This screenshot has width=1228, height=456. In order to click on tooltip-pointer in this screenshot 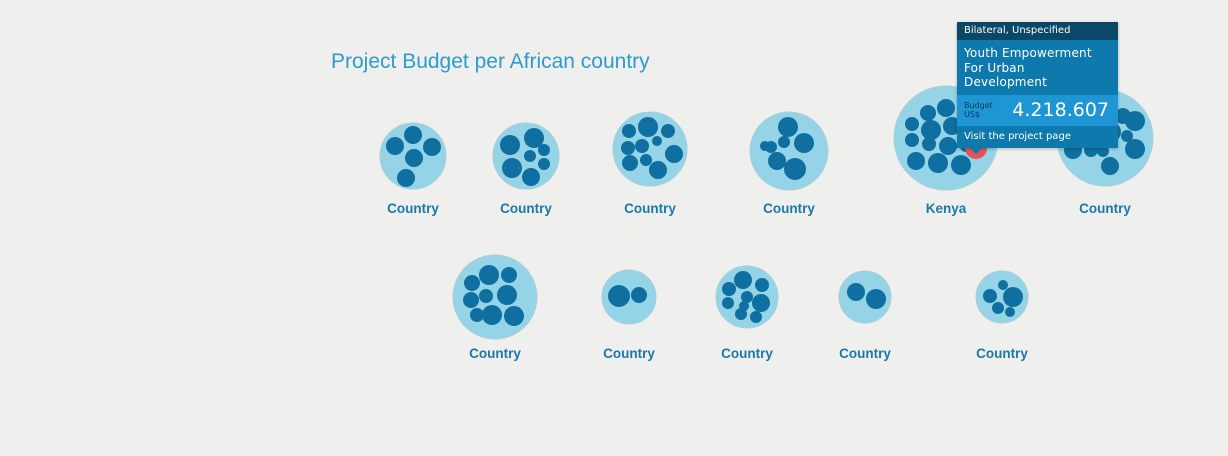, I will do `click(976, 150)`.